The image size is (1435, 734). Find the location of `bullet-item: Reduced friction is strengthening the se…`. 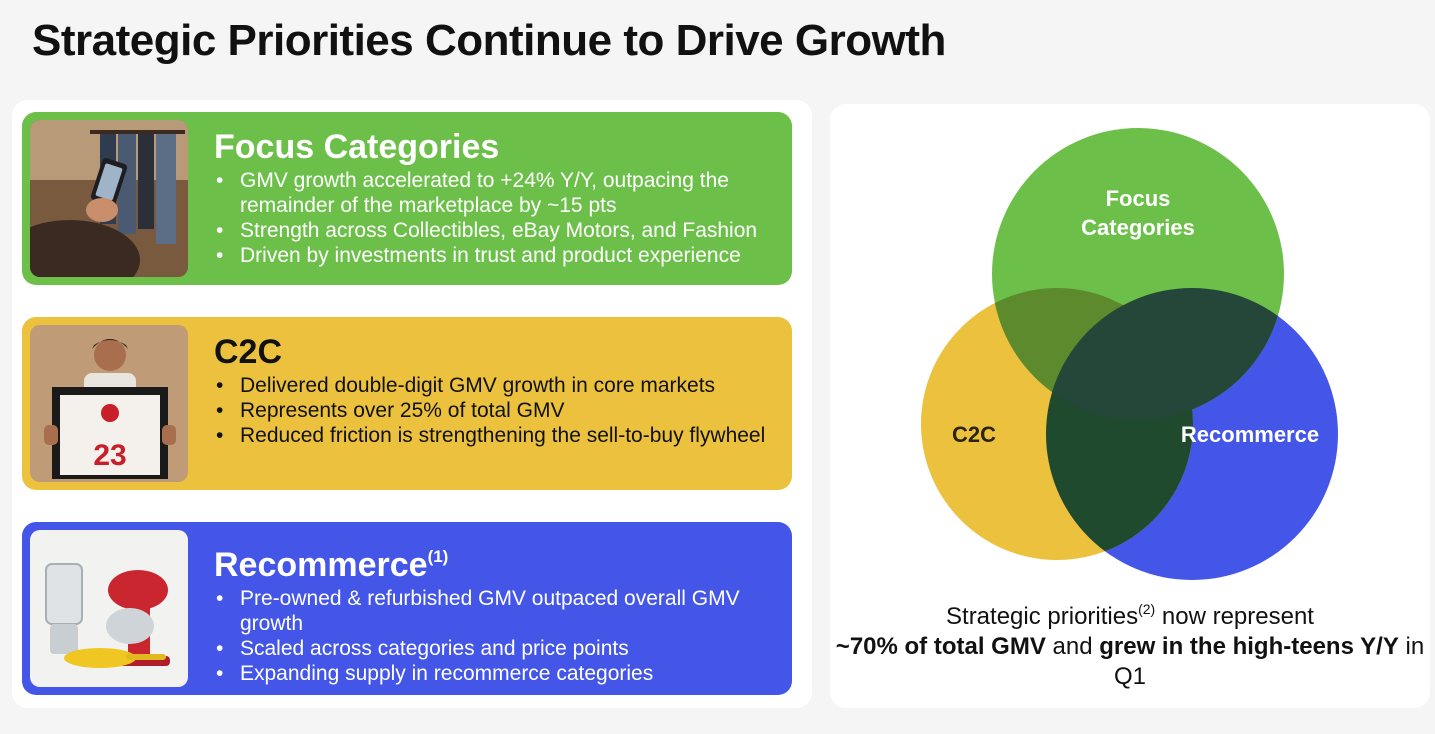

bullet-item: Reduced friction is strengthening the se… is located at coordinates (498, 435).